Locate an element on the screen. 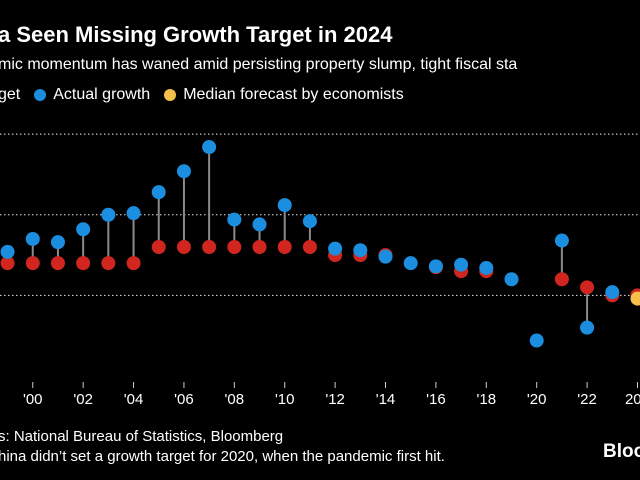  x-tick-label: '06 is located at coordinates (184, 399).